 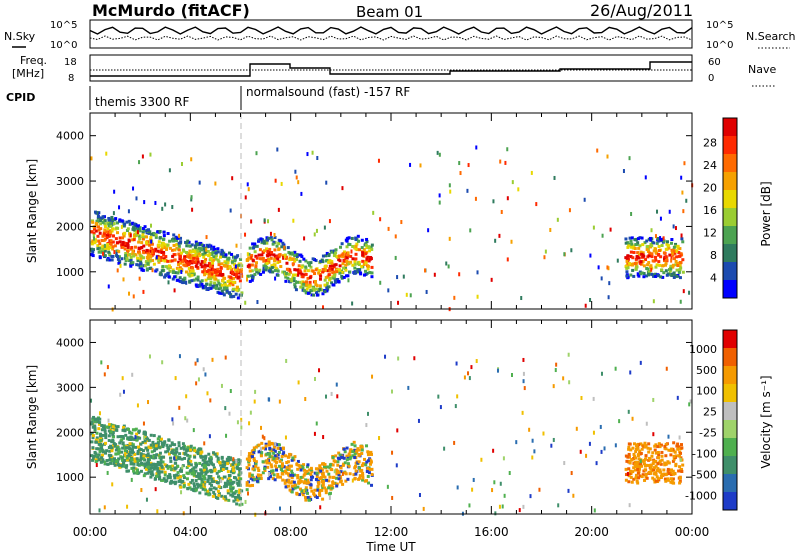 I want to click on x-tick-label: 04:00, so click(x=190, y=532).